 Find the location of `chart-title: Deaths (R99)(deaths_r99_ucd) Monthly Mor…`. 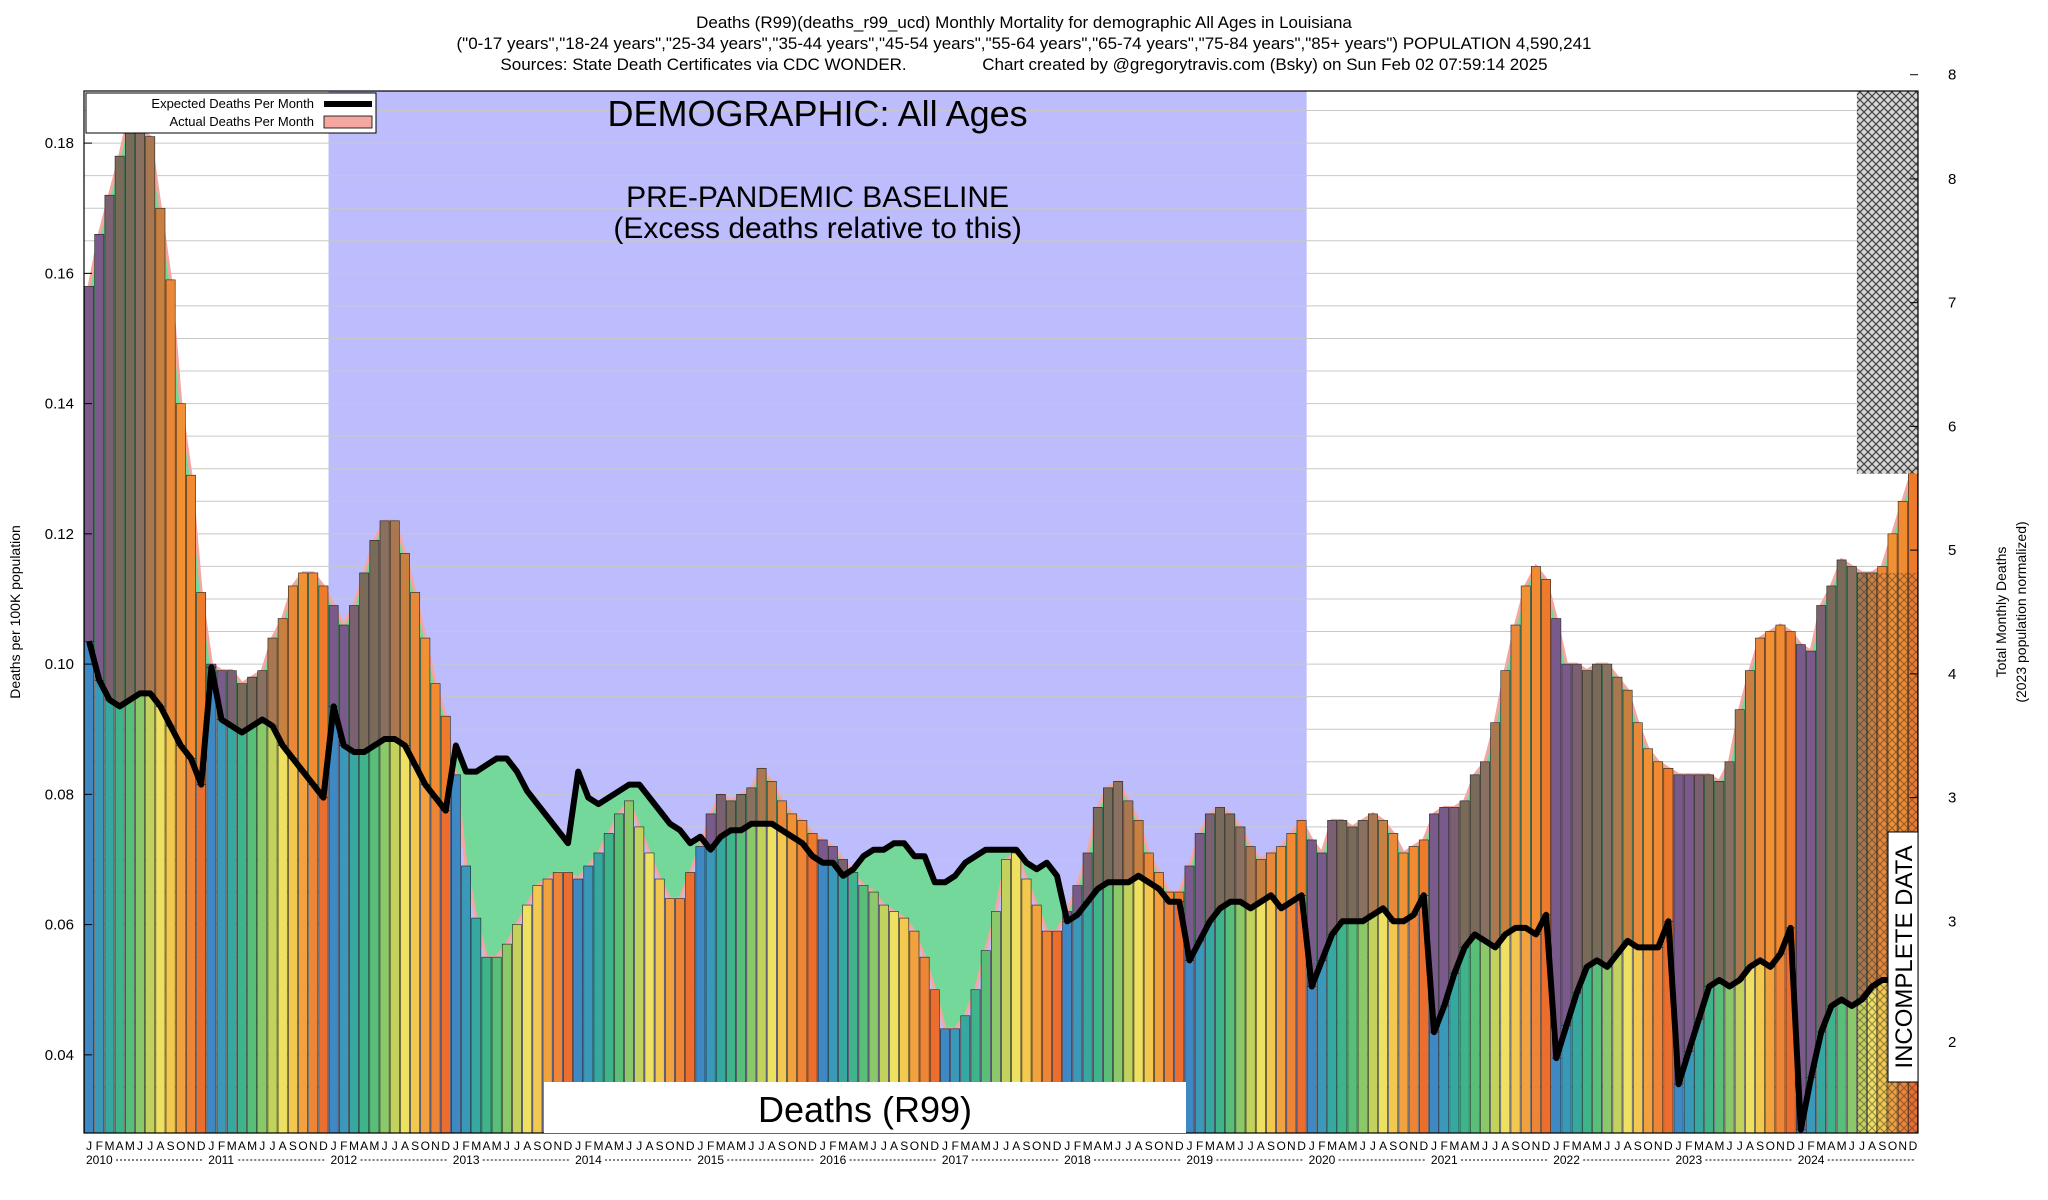

chart-title: Deaths (R99)(deaths_r99_ucd) Monthly Mor… is located at coordinates (1024, 22).